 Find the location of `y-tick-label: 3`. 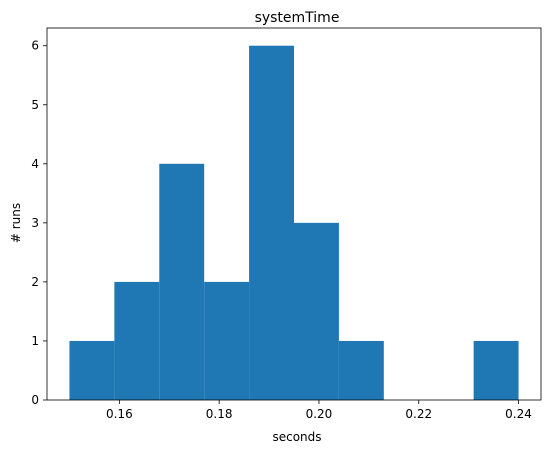

y-tick-label: 3 is located at coordinates (35, 223).